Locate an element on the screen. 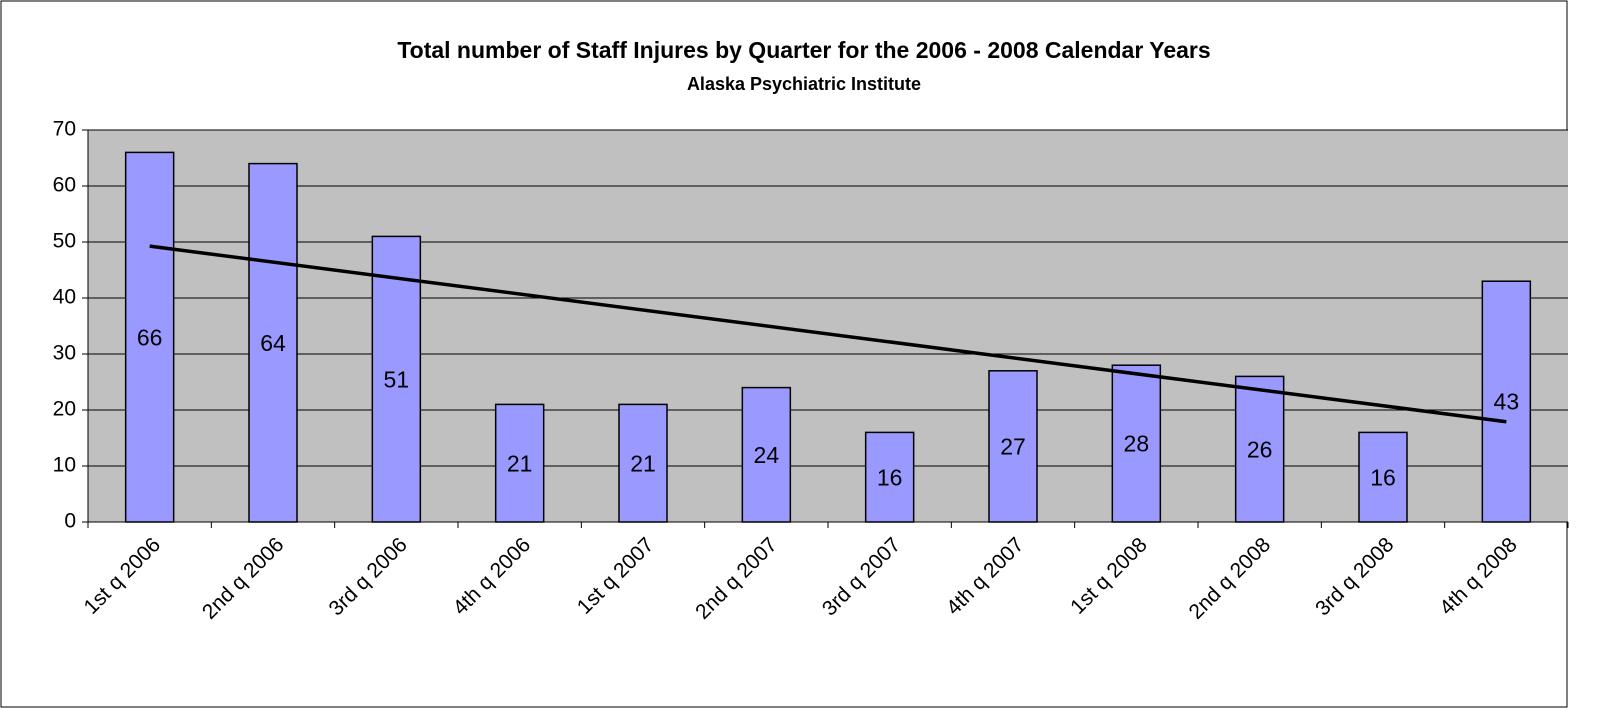  data-label: 43 is located at coordinates (1507, 402).